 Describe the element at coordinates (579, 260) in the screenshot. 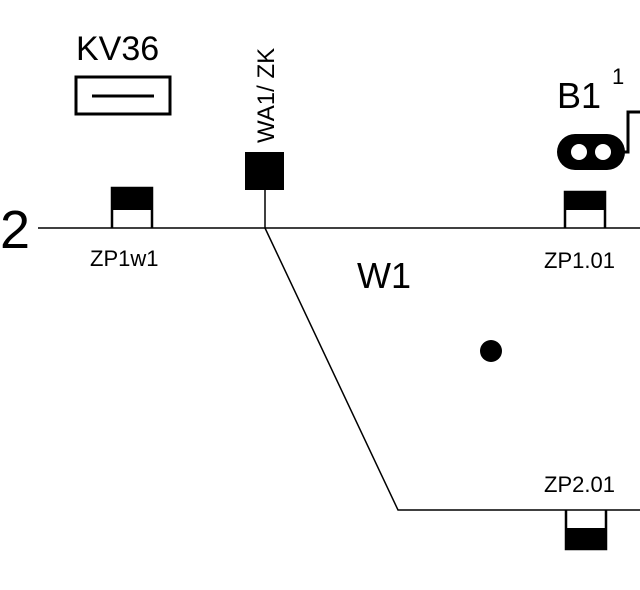

I see `axle-counter-zp1-01-label: ZP1.01` at that location.